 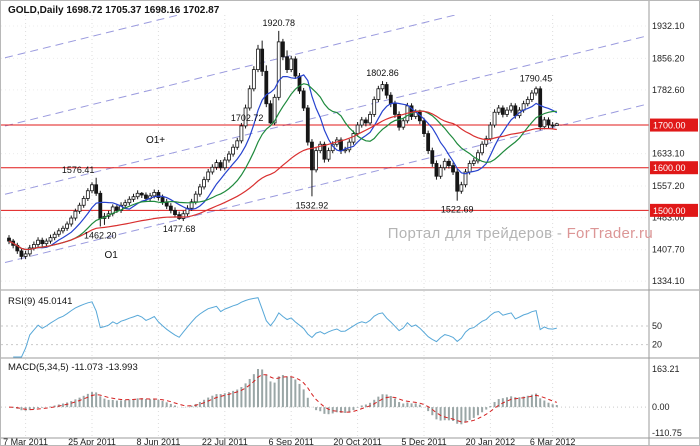 I want to click on macd-axis-label: -110.75, so click(x=667, y=433).